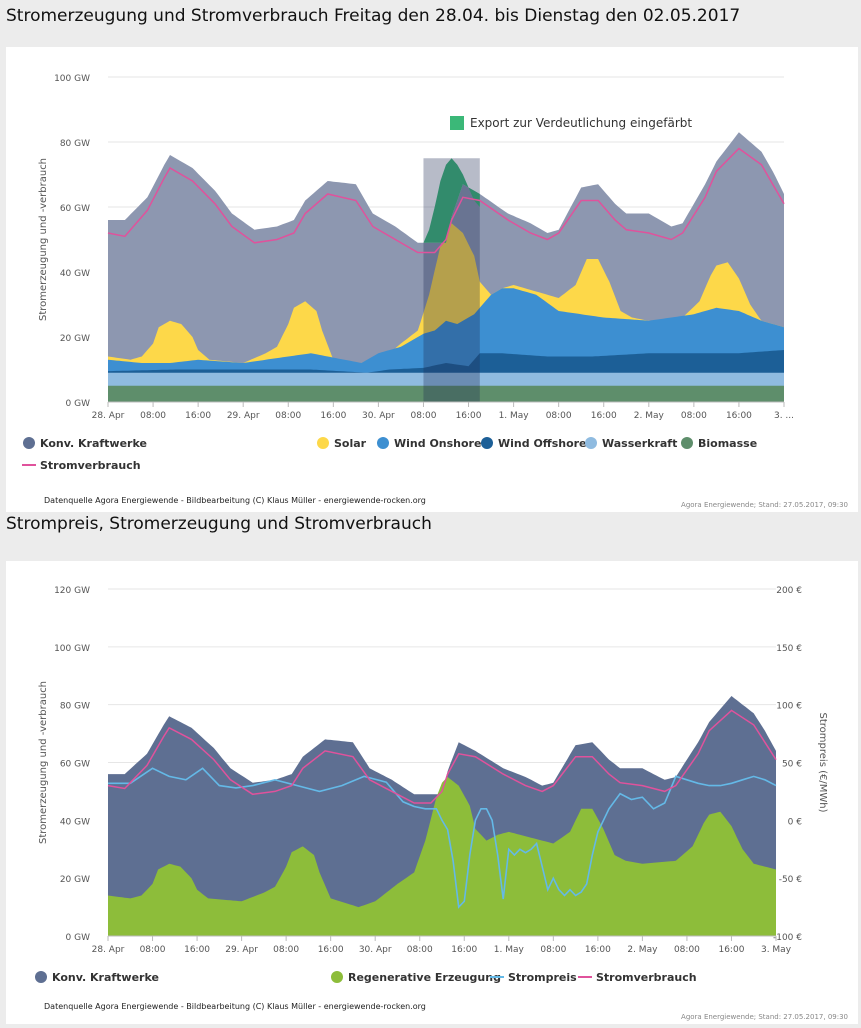 The image size is (861, 1028). Describe the element at coordinates (323, 443) in the screenshot. I see `legend-dot-solar` at that location.